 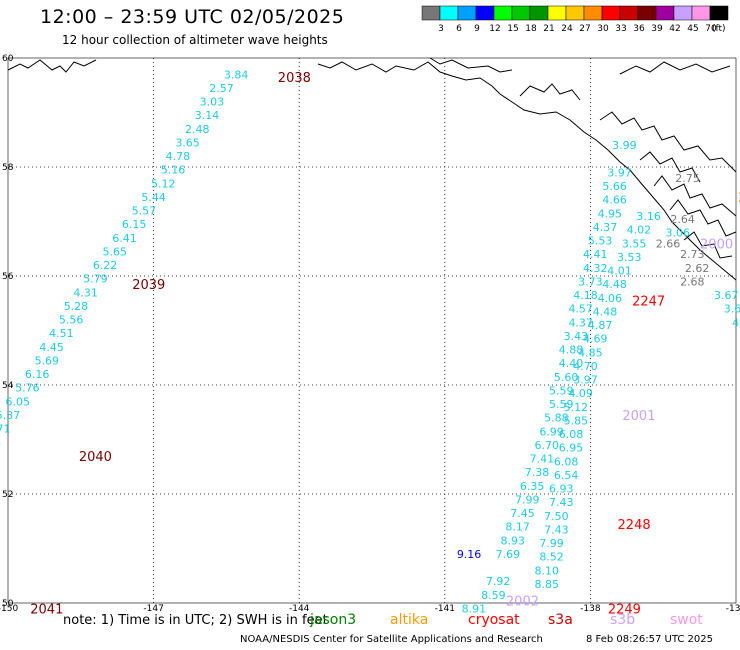 What do you see at coordinates (585, 295) in the screenshot?
I see `swh-value-label: 4.18` at bounding box center [585, 295].